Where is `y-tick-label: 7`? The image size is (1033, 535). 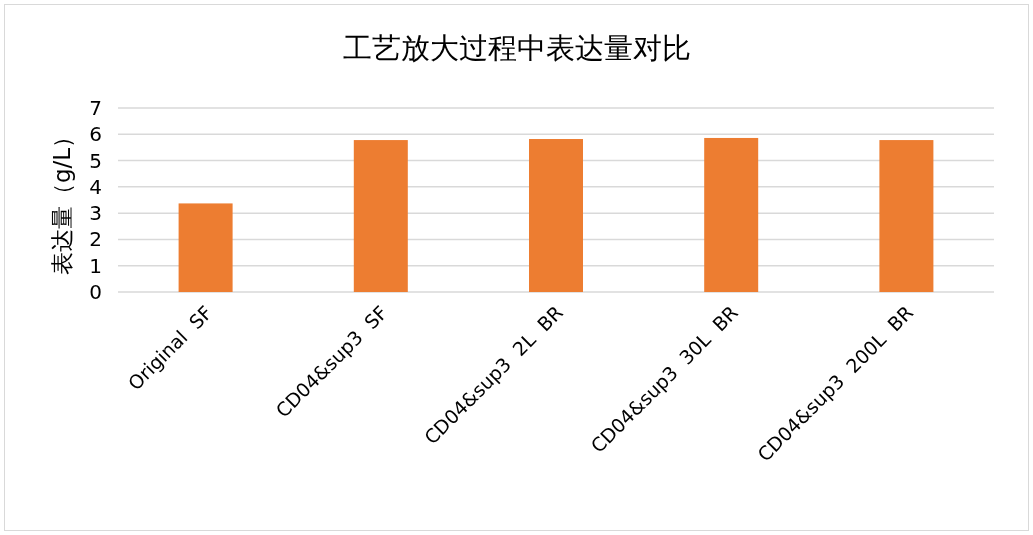
y-tick-label: 7 is located at coordinates (95, 108).